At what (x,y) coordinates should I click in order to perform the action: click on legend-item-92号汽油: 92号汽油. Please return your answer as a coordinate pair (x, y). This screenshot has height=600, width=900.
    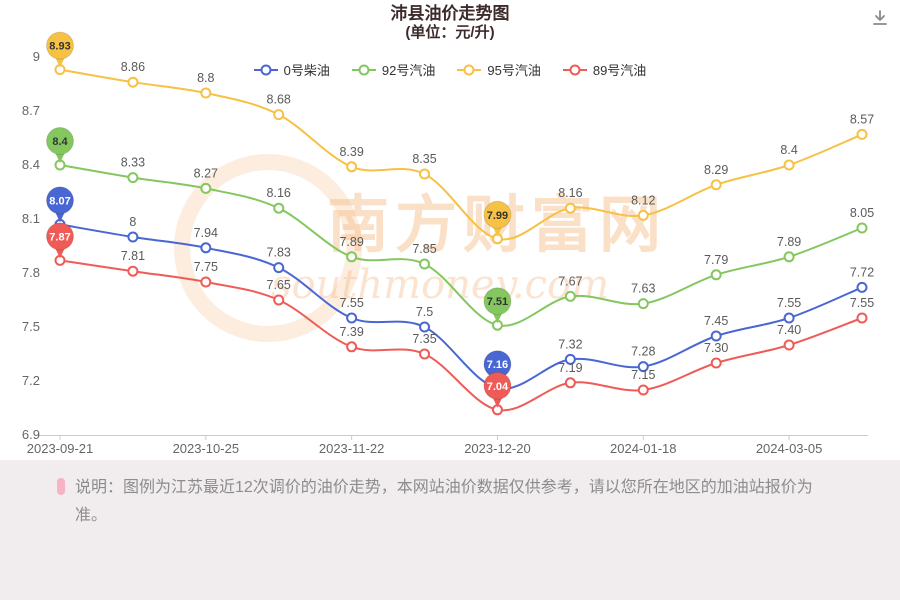
    Looking at the image, I should click on (393, 69).